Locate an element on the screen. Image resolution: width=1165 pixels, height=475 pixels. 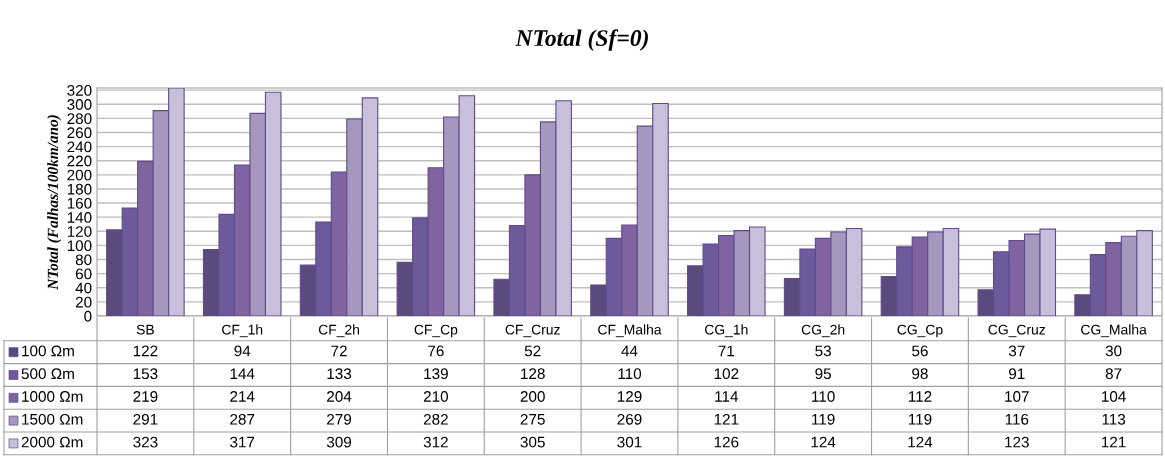
data-label: 323 is located at coordinates (145, 442).